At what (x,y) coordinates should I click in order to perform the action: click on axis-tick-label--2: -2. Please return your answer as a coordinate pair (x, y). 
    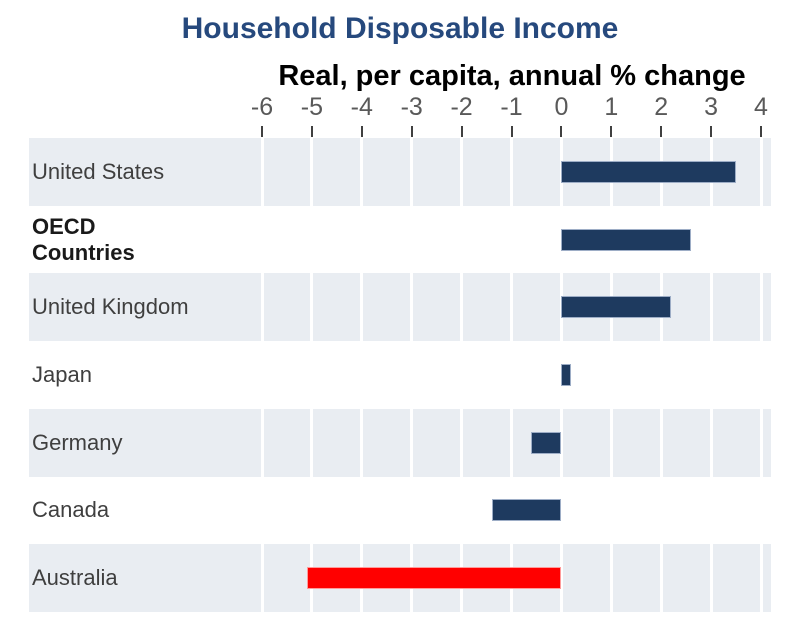
    Looking at the image, I should click on (461, 107).